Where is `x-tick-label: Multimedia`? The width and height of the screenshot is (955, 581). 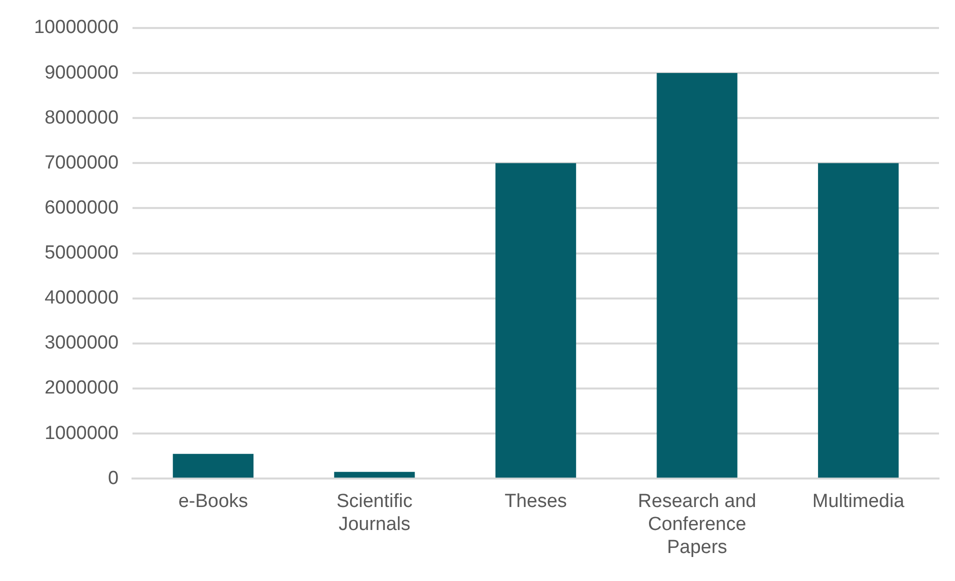 x-tick-label: Multimedia is located at coordinates (858, 501).